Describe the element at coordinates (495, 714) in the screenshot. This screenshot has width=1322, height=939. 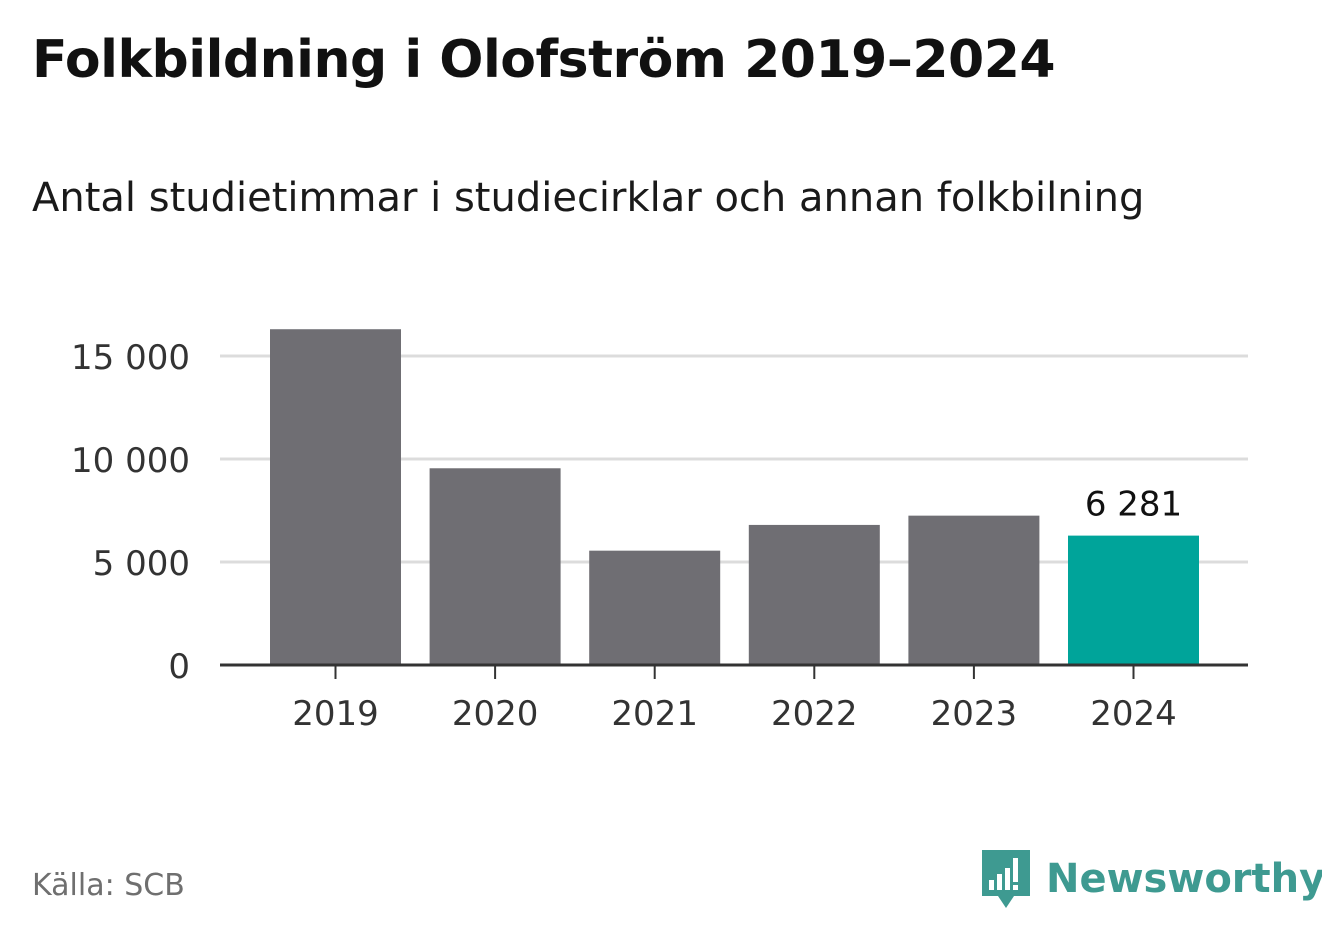
I see `x-tick-label: 2020` at that location.